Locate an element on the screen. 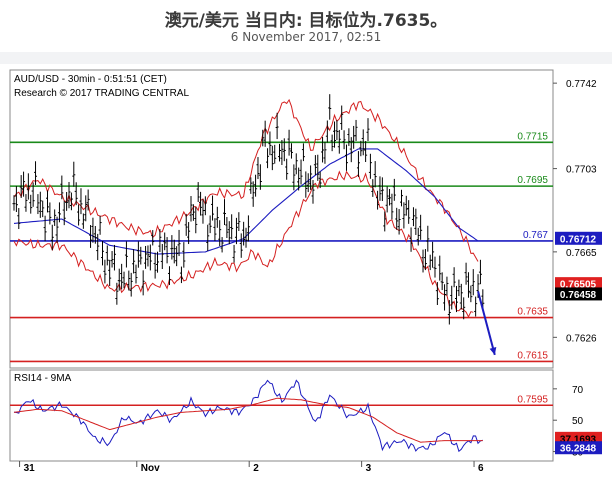 This screenshot has height=488, width=612. rsi-ma-line is located at coordinates (248, 420).